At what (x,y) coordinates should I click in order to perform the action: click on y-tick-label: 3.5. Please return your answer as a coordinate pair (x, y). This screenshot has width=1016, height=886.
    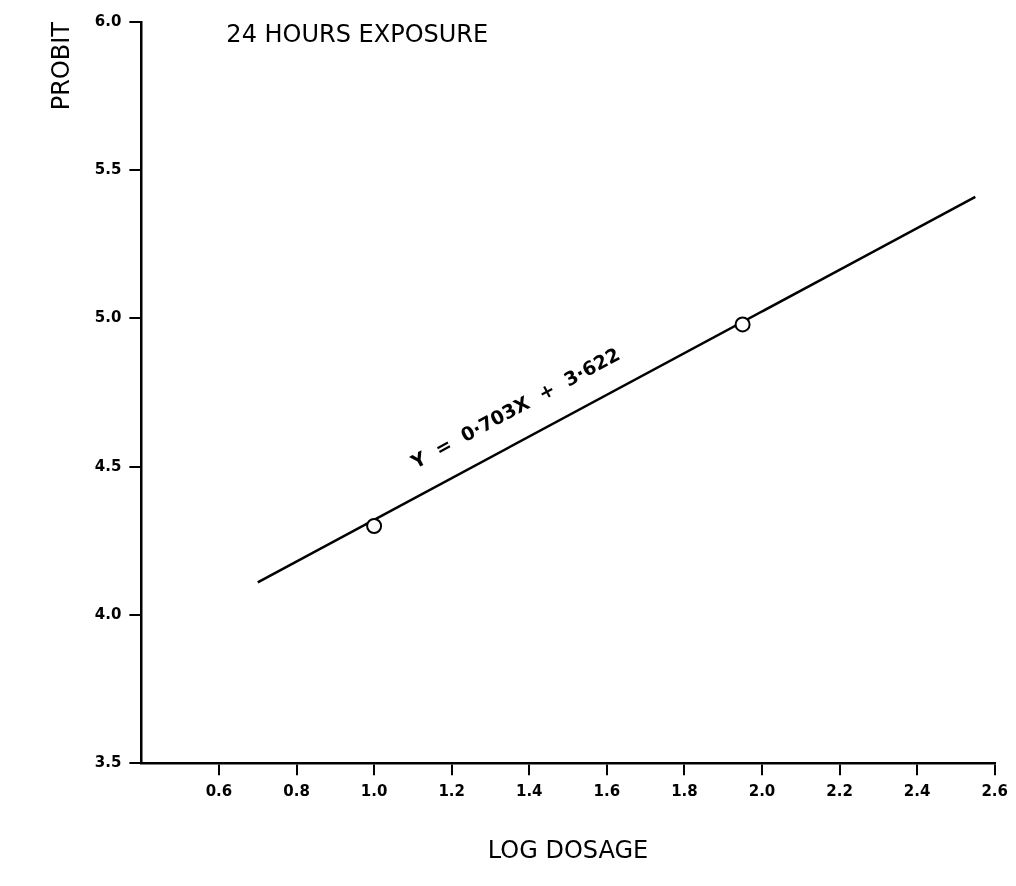
    Looking at the image, I should click on (108, 762).